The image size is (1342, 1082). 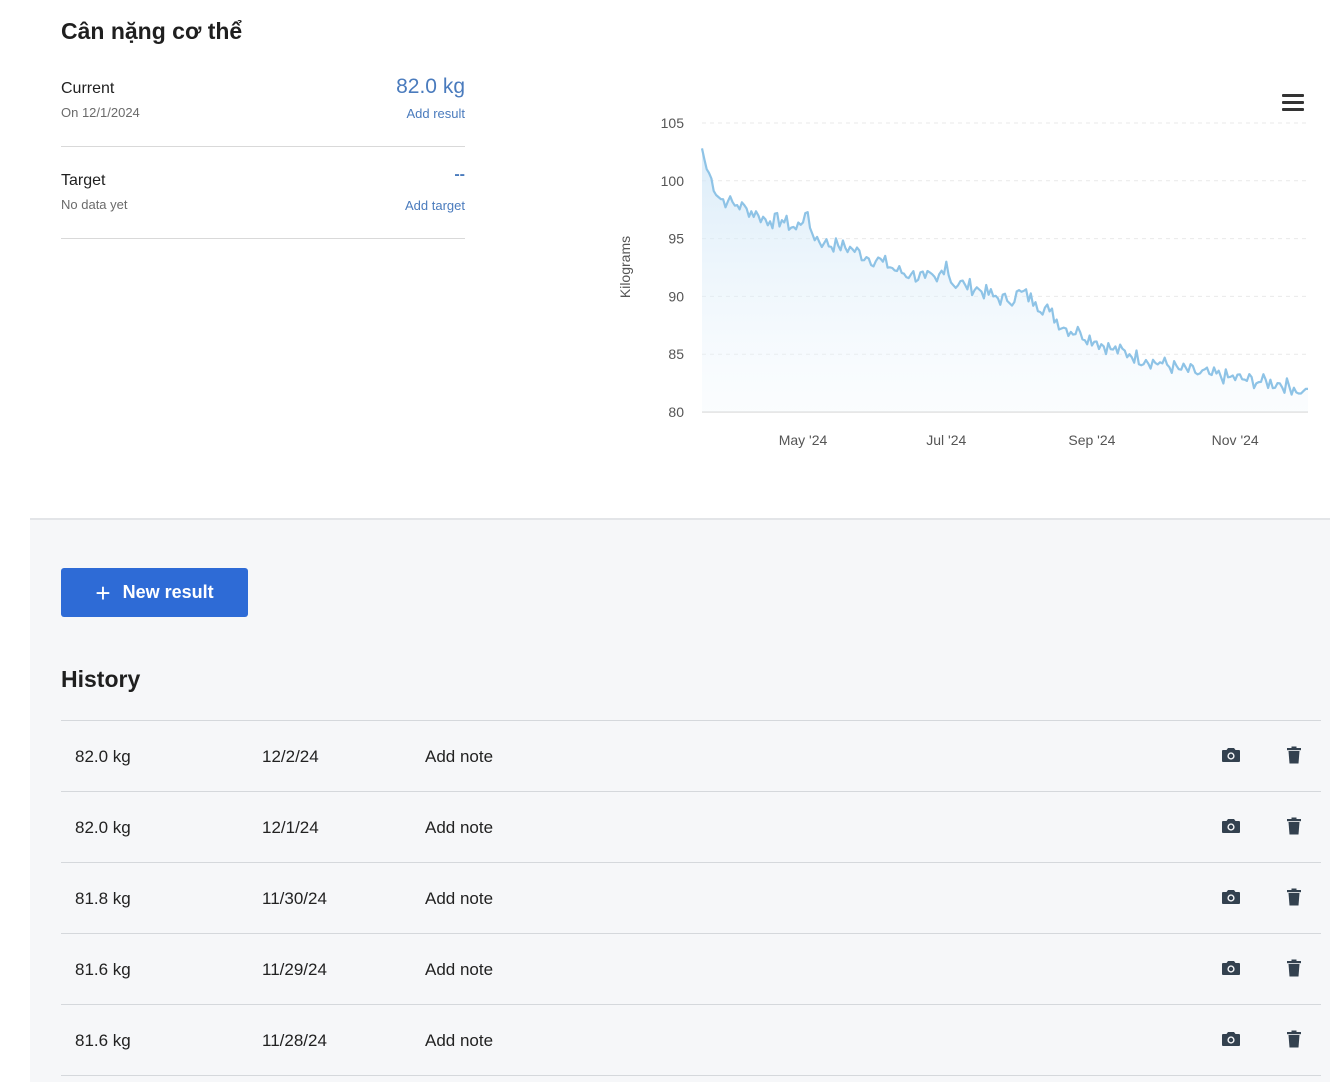 What do you see at coordinates (290, 827) in the screenshot?
I see `history-date: 12/1/24` at bounding box center [290, 827].